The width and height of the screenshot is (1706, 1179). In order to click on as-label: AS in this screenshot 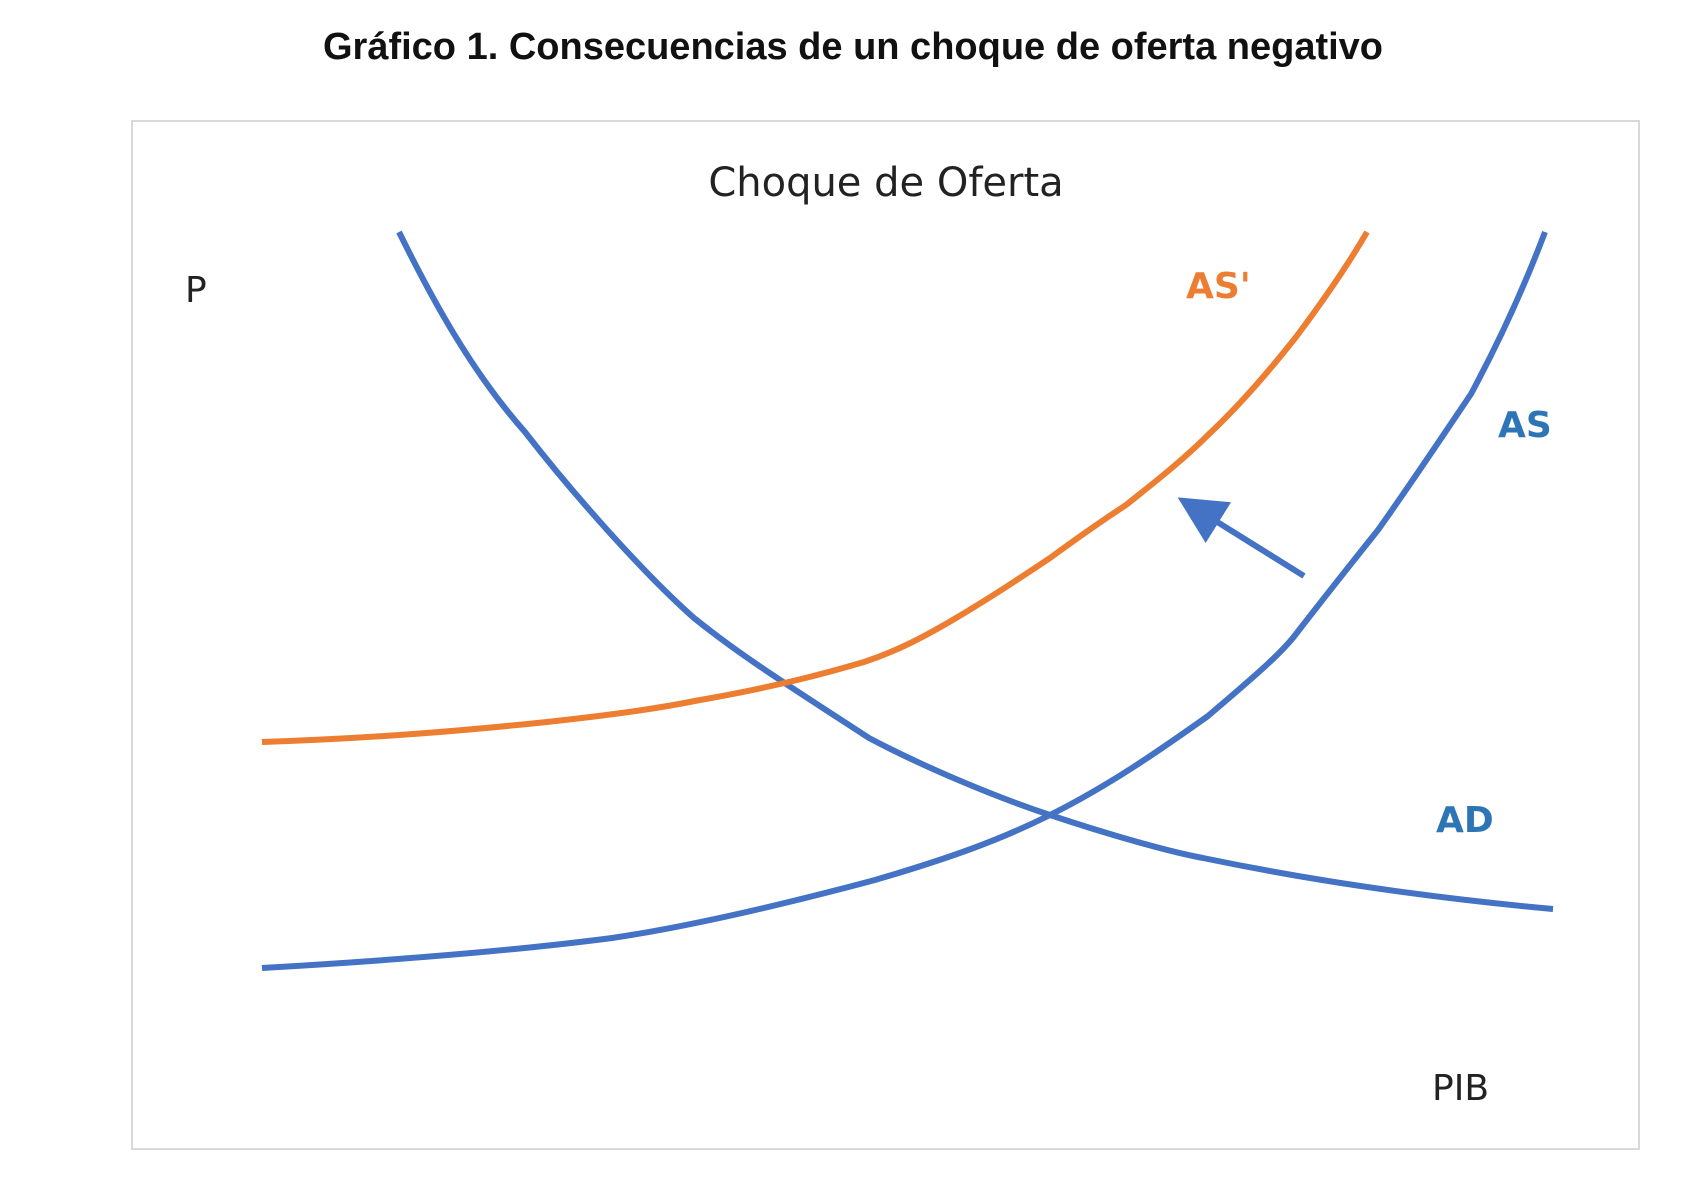, I will do `click(1525, 425)`.